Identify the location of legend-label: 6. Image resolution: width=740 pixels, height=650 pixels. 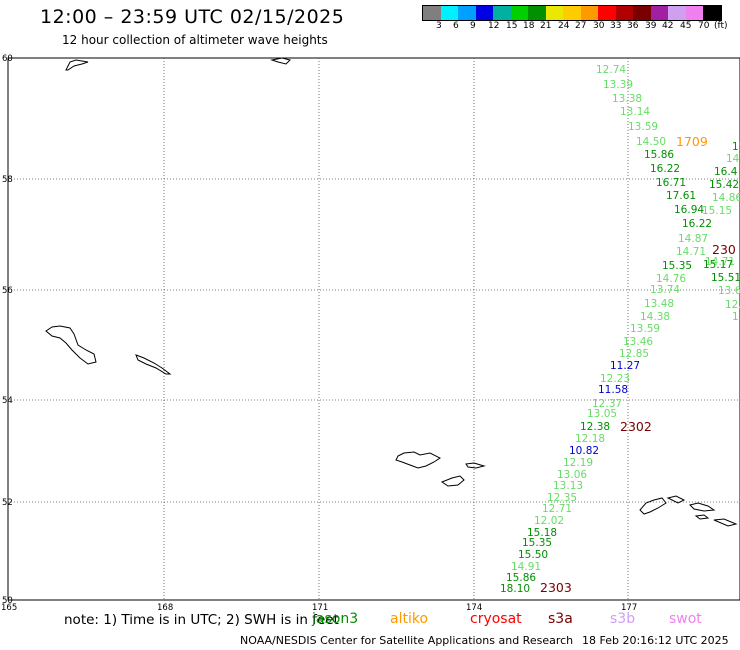
(456, 26).